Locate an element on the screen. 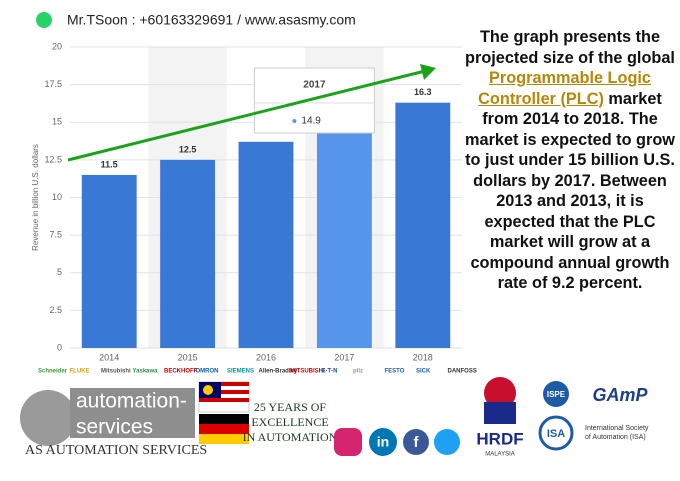 This screenshot has height=481, width=680. trend-arrow is located at coordinates (246, 115).